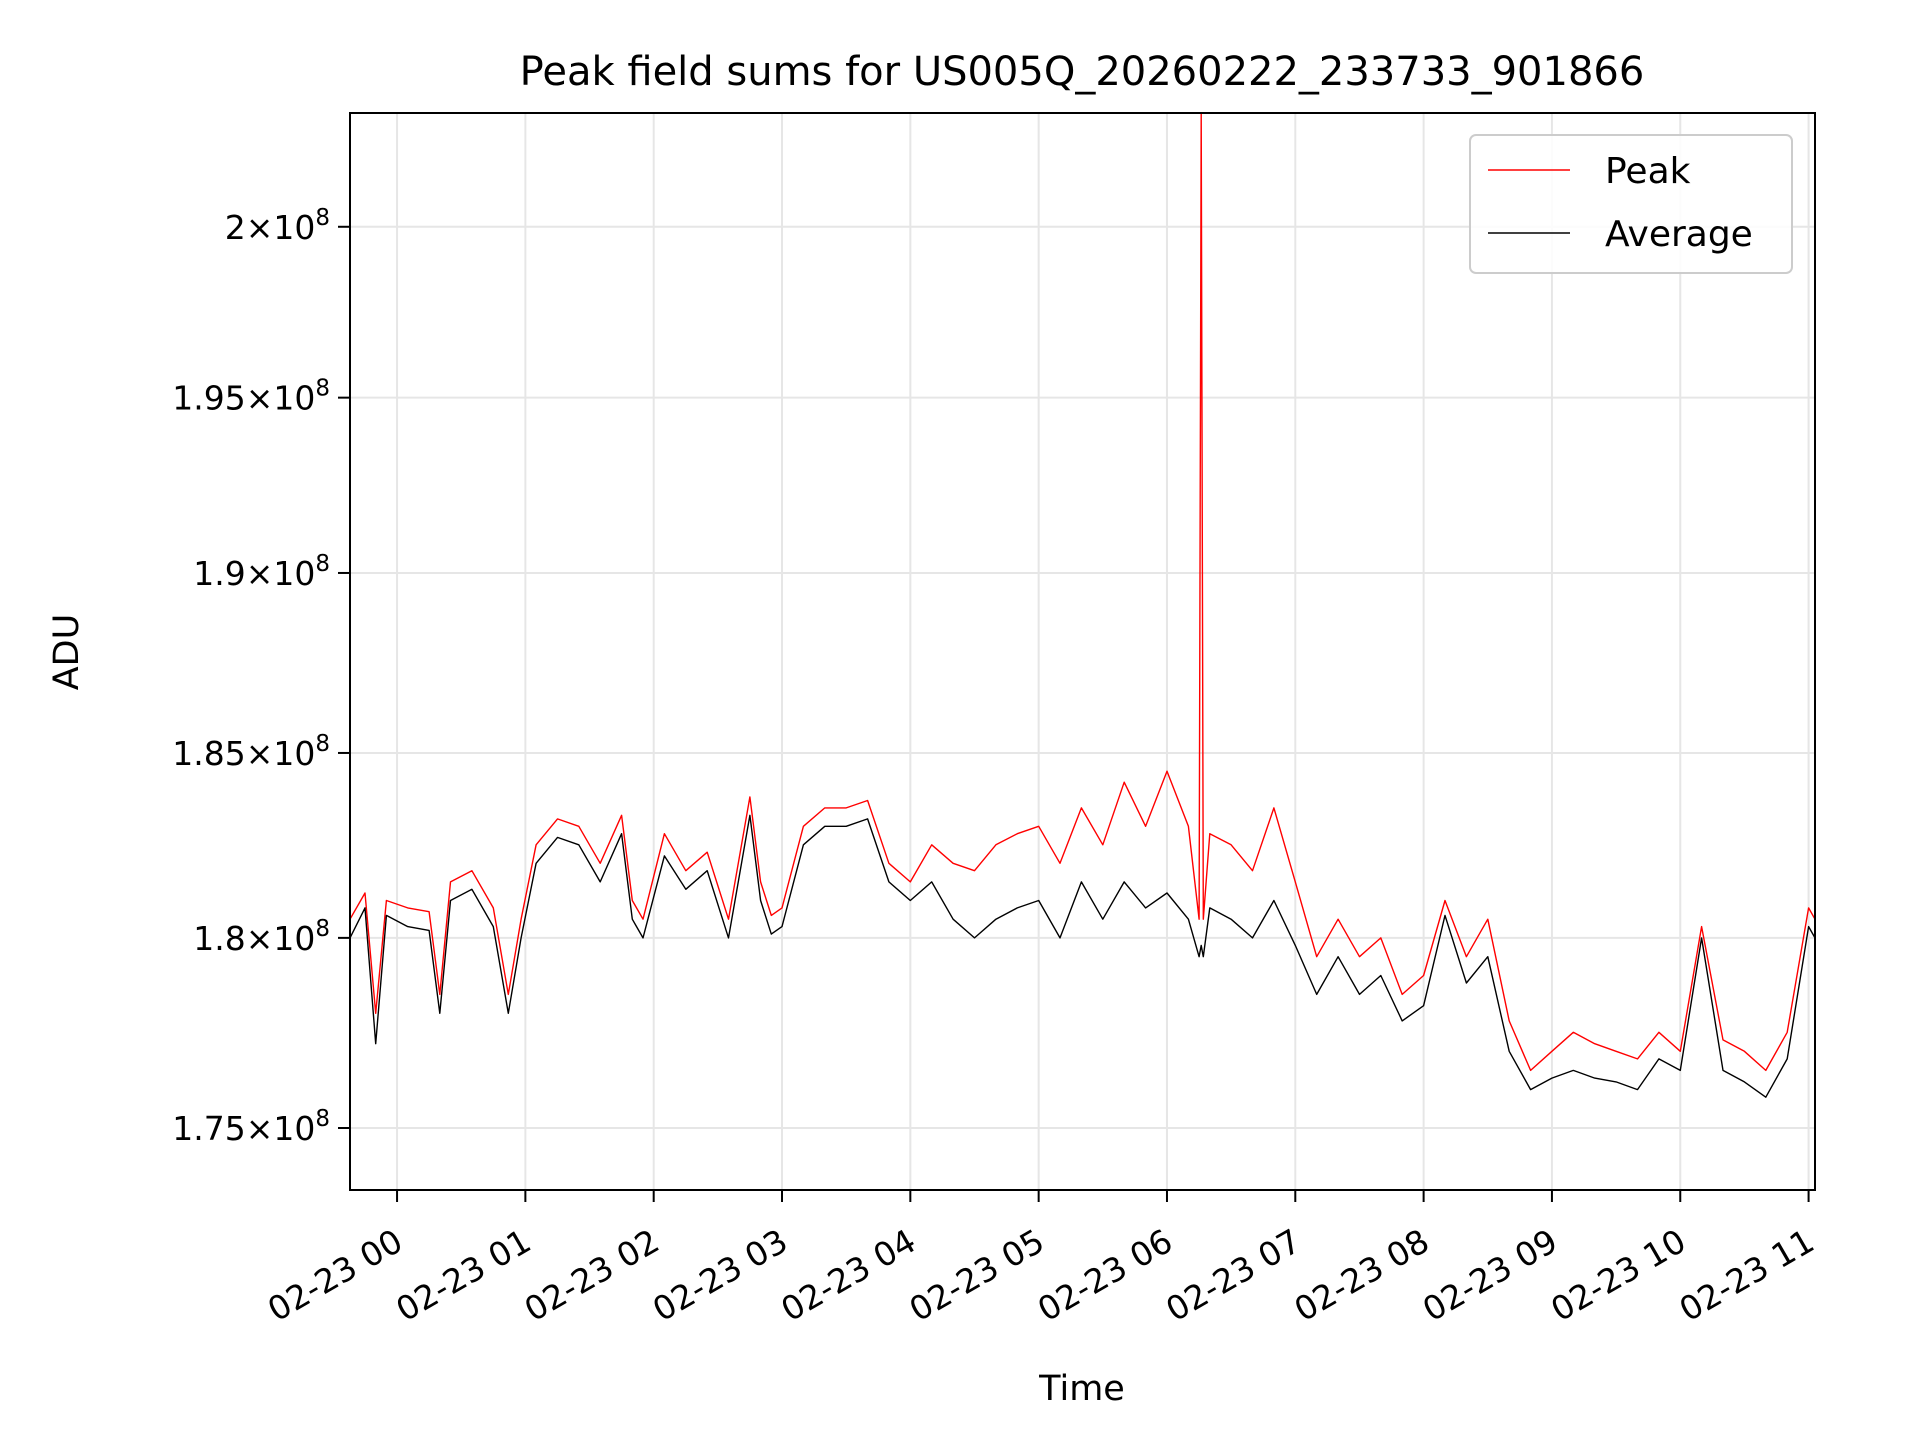 The width and height of the screenshot is (1920, 1440). I want to click on y-axis-label: ADU, so click(67, 652).